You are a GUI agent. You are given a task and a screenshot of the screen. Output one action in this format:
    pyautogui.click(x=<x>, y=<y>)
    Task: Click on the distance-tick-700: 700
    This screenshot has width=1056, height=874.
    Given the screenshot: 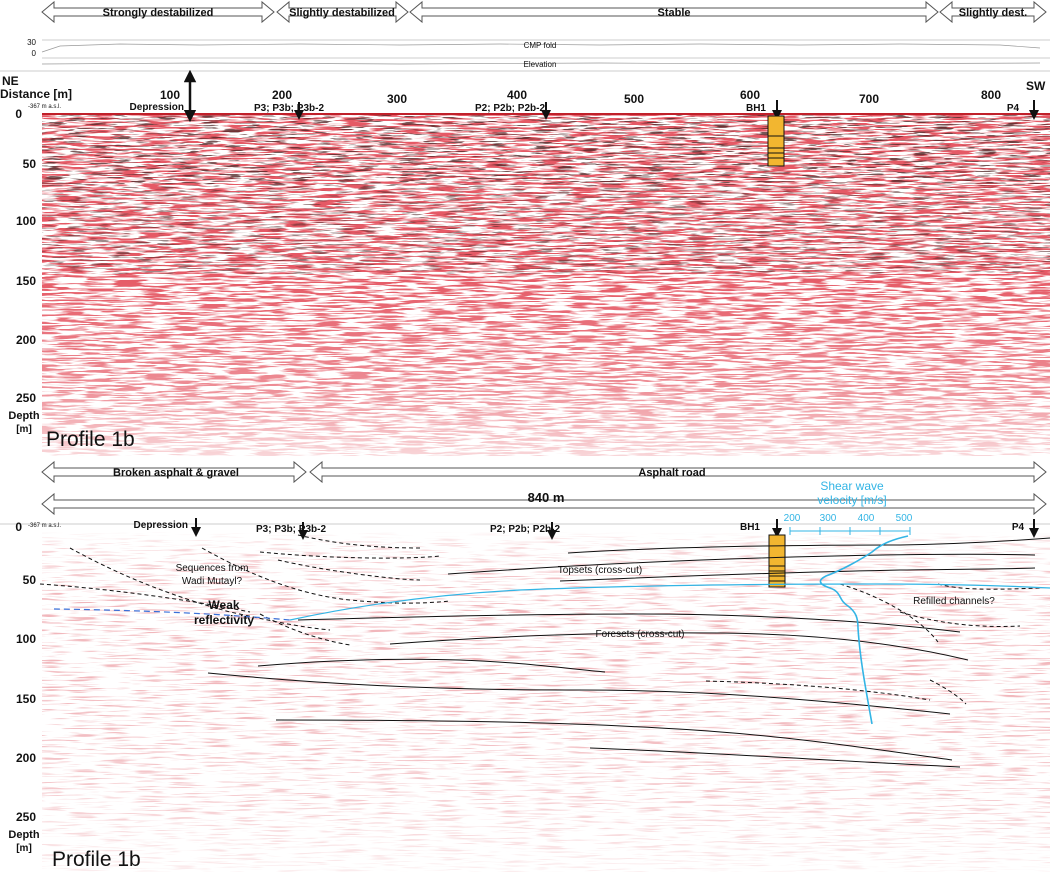 What is the action you would take?
    pyautogui.click(x=869, y=99)
    